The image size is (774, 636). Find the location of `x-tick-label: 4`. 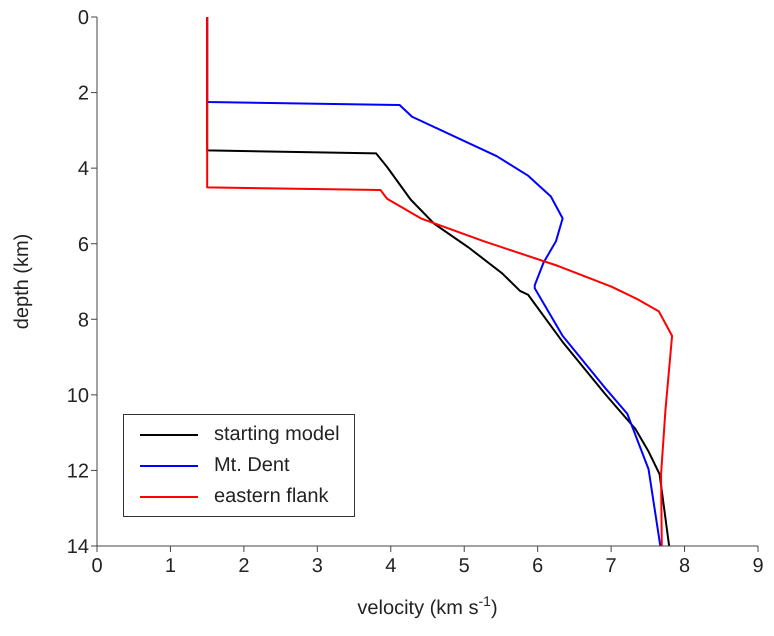

x-tick-label: 4 is located at coordinates (390, 566).